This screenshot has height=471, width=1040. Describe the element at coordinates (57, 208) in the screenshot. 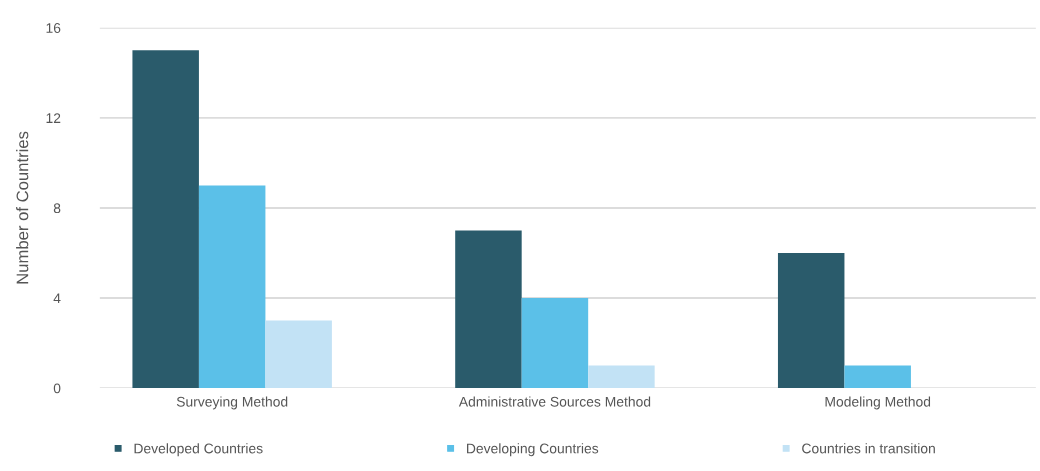

I see `y-tick-label: 8` at that location.